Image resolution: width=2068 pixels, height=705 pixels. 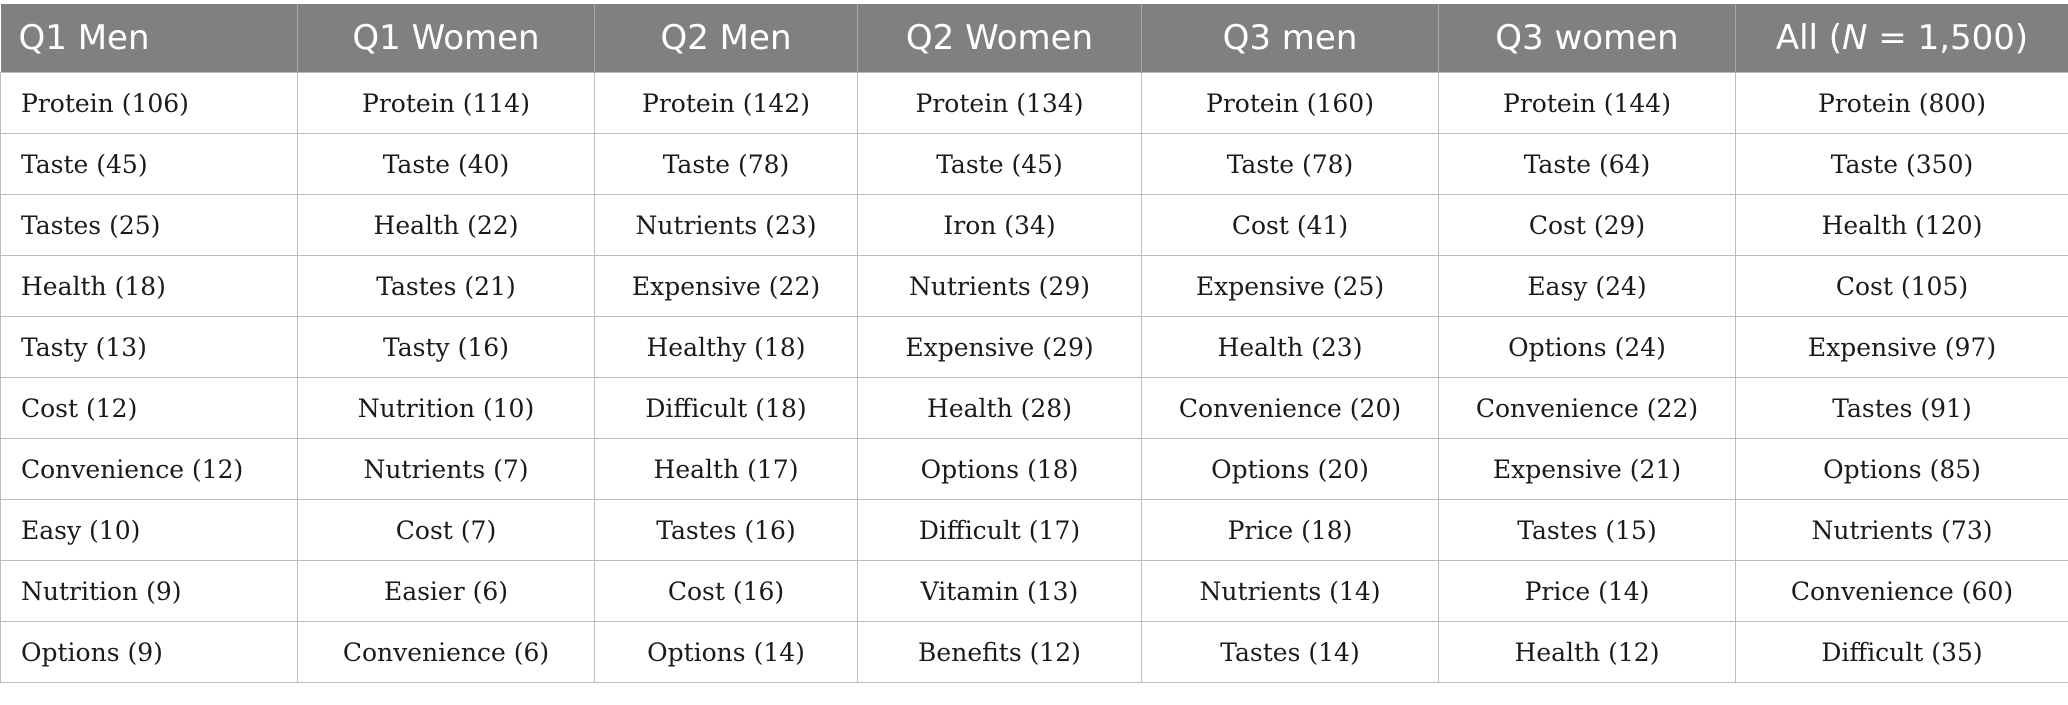 I want to click on column-header-all-n: N, so click(x=1855, y=38).